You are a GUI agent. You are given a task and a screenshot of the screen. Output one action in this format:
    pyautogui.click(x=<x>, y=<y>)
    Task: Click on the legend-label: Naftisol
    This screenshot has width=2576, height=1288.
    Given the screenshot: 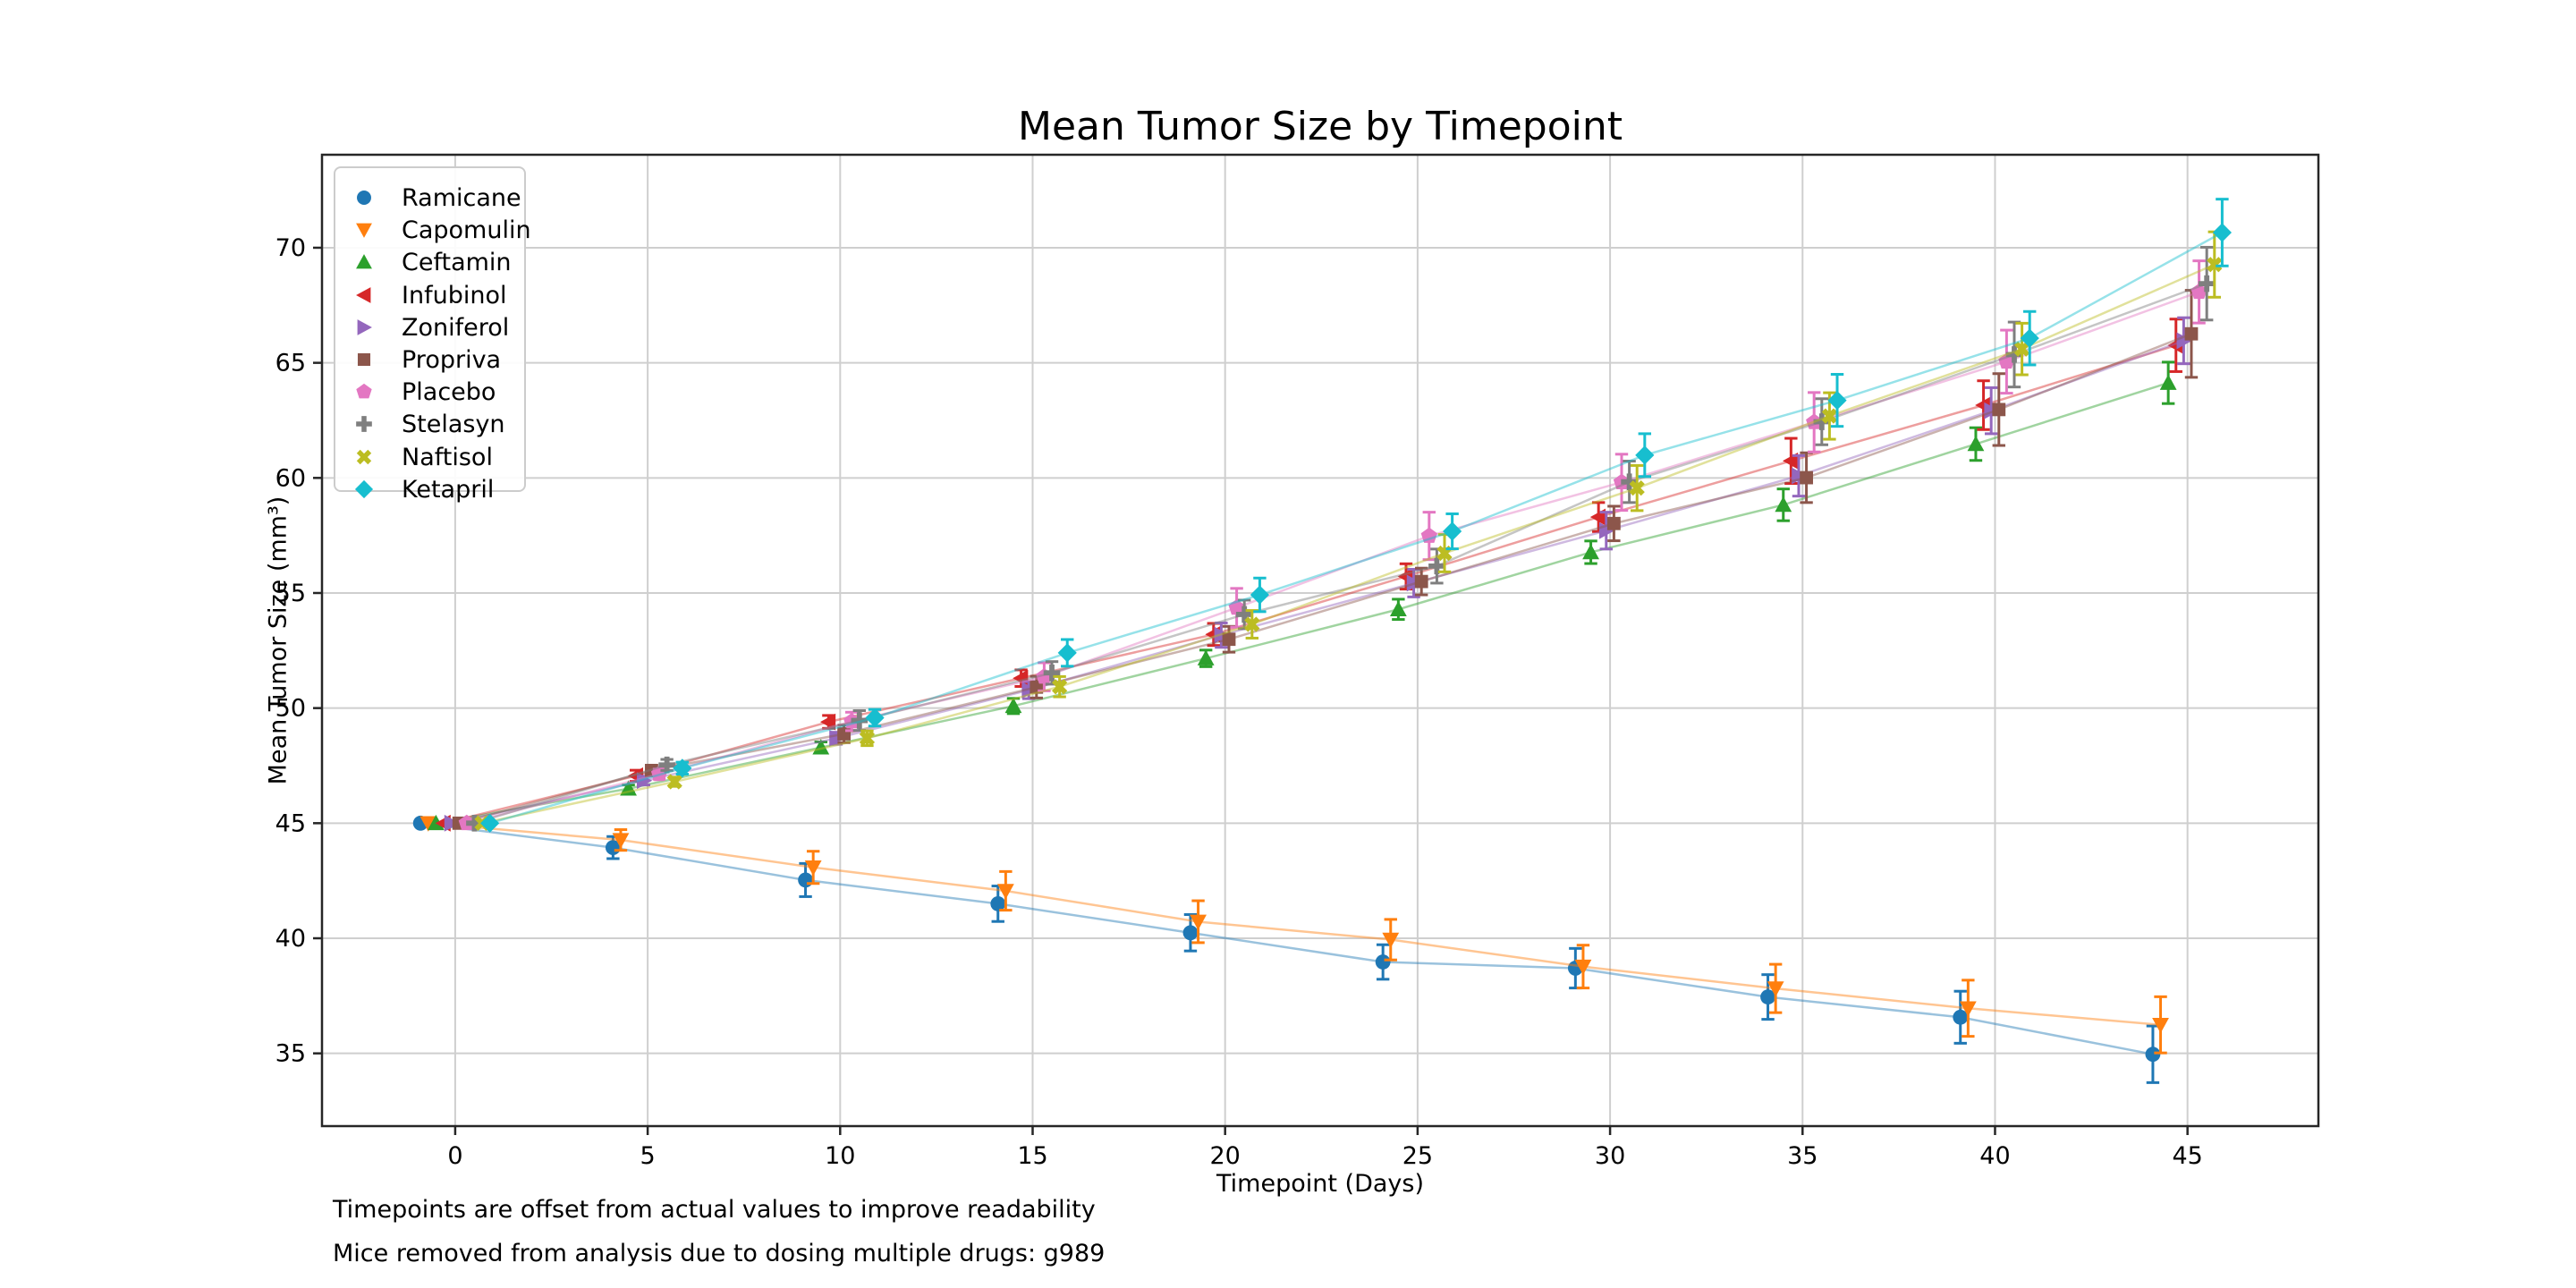 What is the action you would take?
    pyautogui.click(x=447, y=457)
    